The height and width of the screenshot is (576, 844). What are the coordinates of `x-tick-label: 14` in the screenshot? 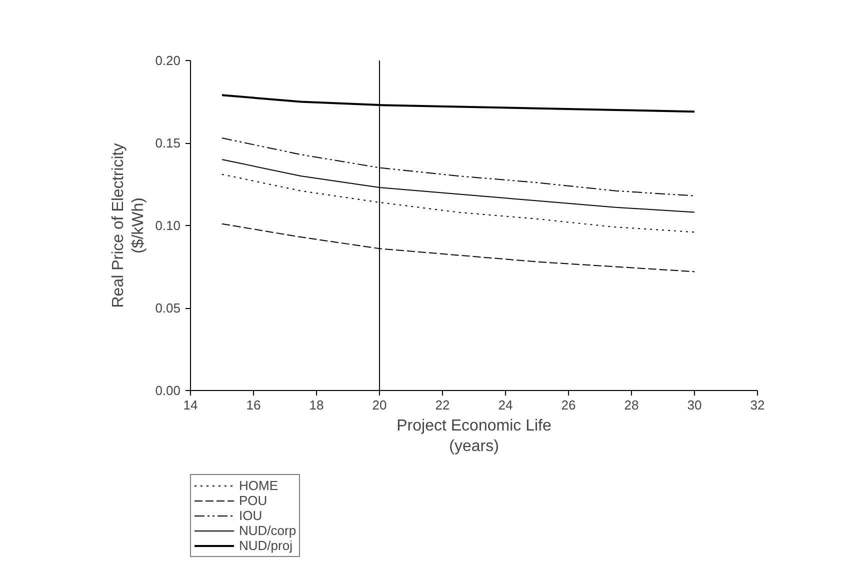 It's located at (190, 405).